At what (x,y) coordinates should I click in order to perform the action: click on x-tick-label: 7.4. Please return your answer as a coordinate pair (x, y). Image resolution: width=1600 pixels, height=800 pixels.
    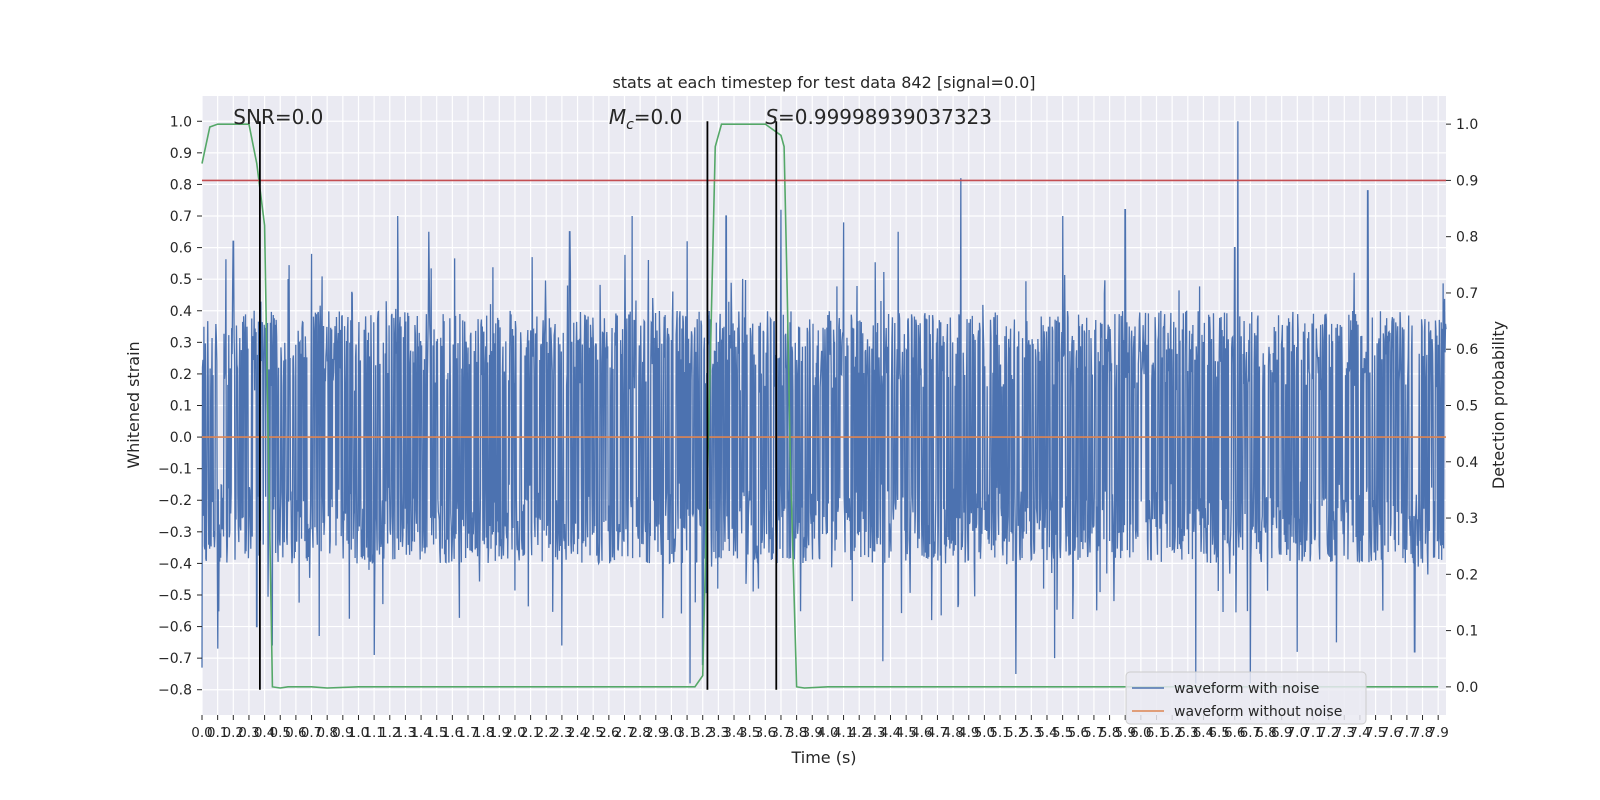
    Looking at the image, I should click on (1359, 733).